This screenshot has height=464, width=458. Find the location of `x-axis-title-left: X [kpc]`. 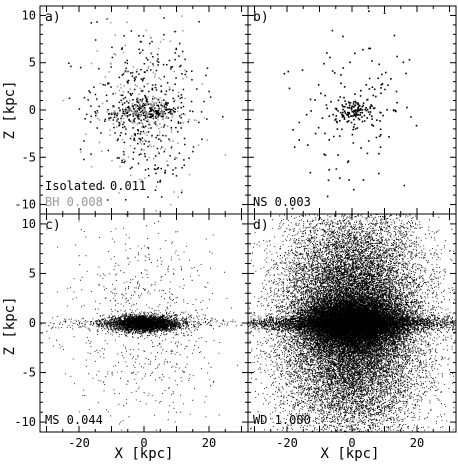

x-axis-title-left: X [kpc] is located at coordinates (143, 454).